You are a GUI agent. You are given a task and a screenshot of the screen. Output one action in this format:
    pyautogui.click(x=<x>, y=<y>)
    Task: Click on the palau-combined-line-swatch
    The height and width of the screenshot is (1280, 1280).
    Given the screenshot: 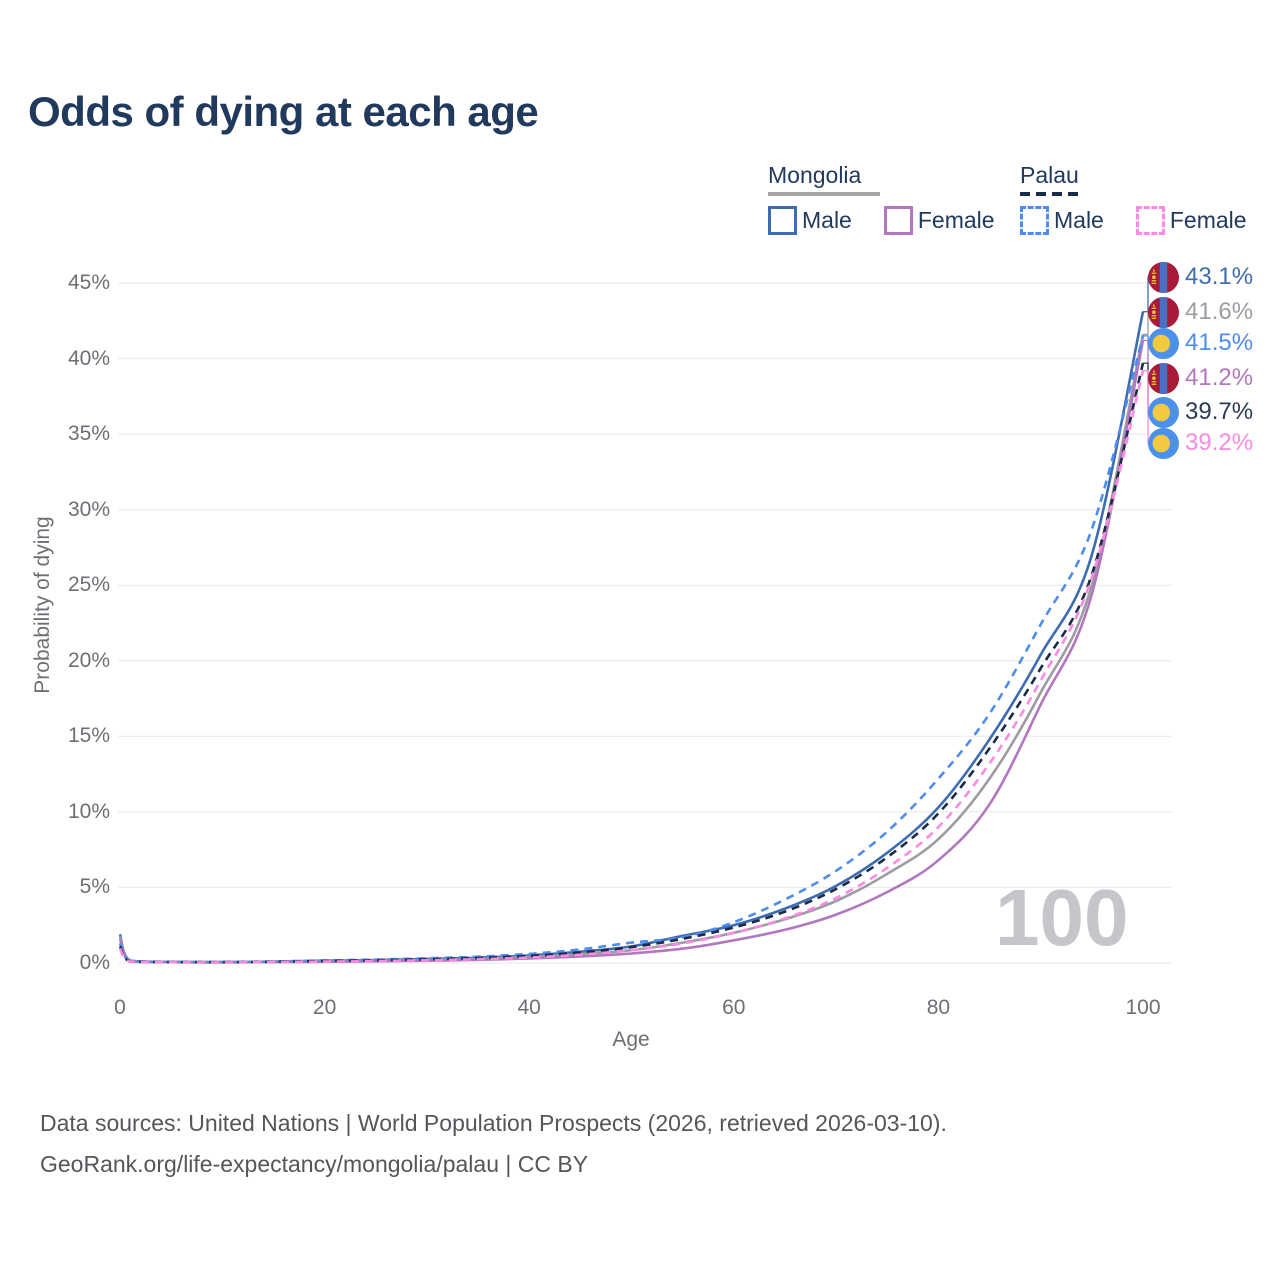 What is the action you would take?
    pyautogui.click(x=1052, y=194)
    